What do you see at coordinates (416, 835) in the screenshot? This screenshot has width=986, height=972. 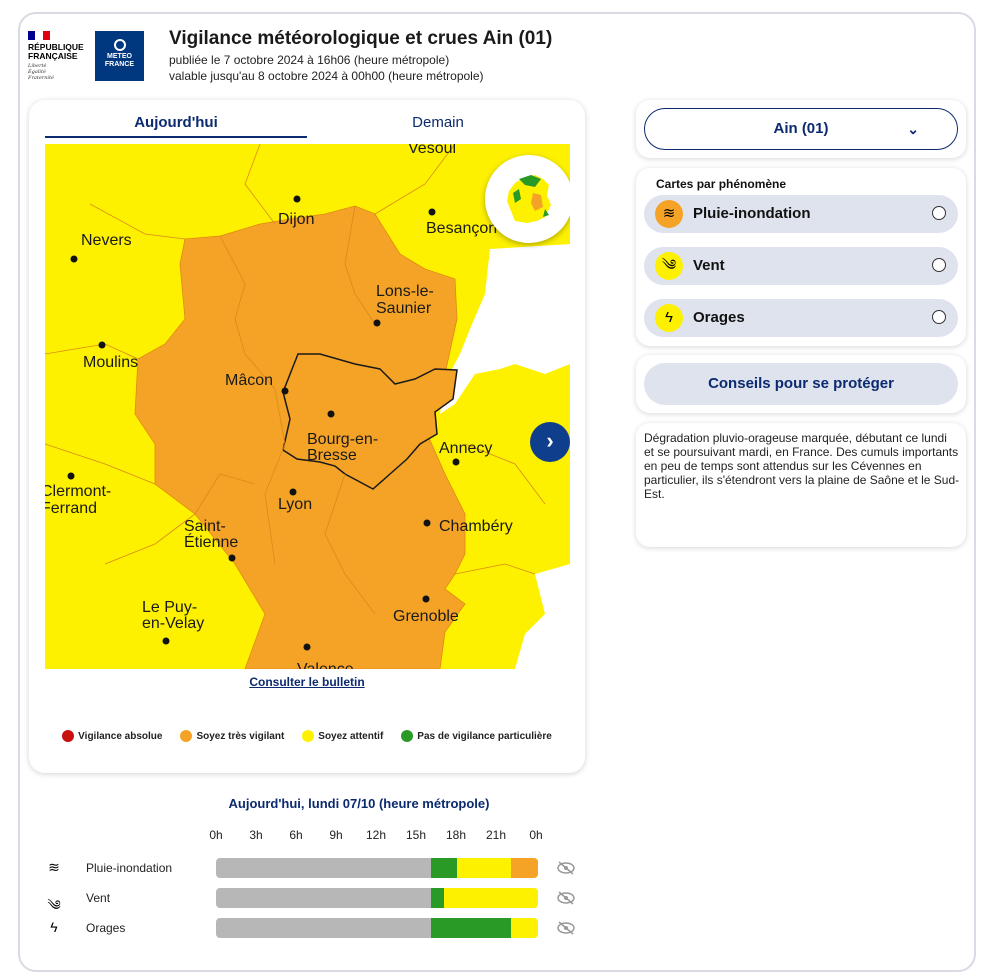 I see `timeline-hour: 15h` at bounding box center [416, 835].